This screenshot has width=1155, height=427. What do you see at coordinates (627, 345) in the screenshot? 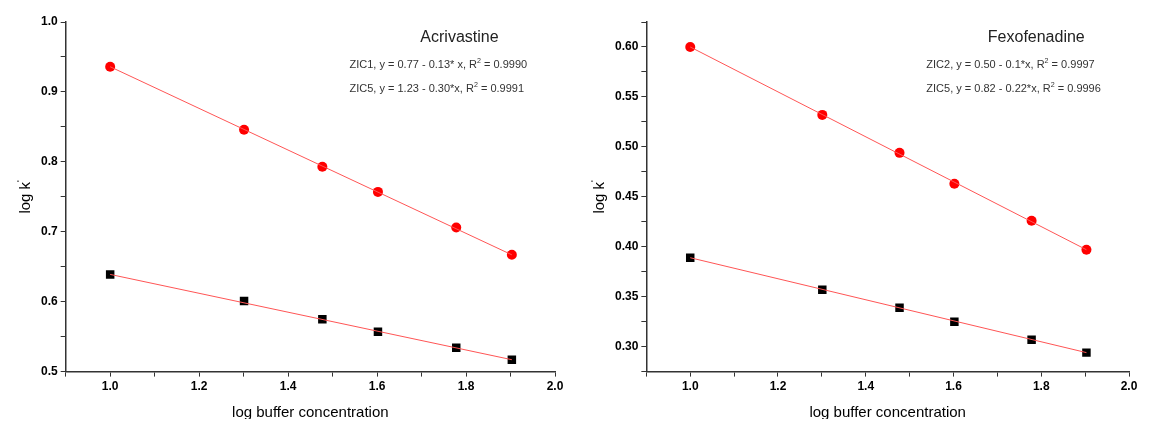
I see `y-tick-label: 0.30` at bounding box center [627, 345].